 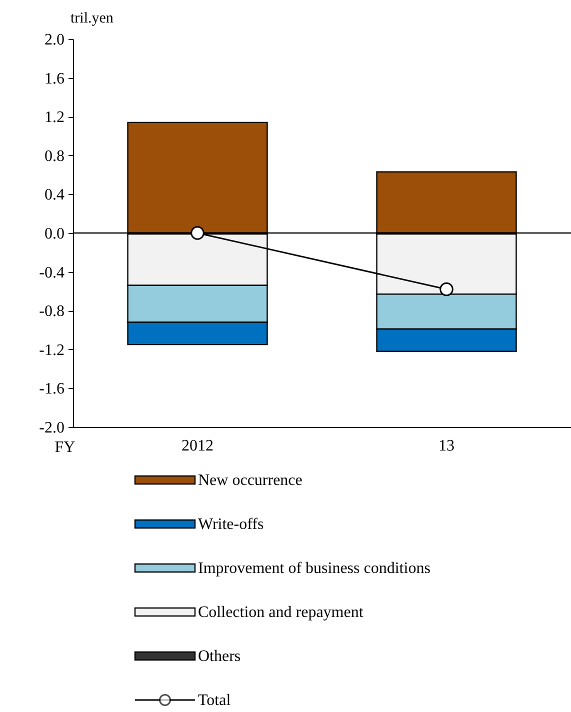 What do you see at coordinates (54, 117) in the screenshot?
I see `y-tick-label: 1.2` at bounding box center [54, 117].